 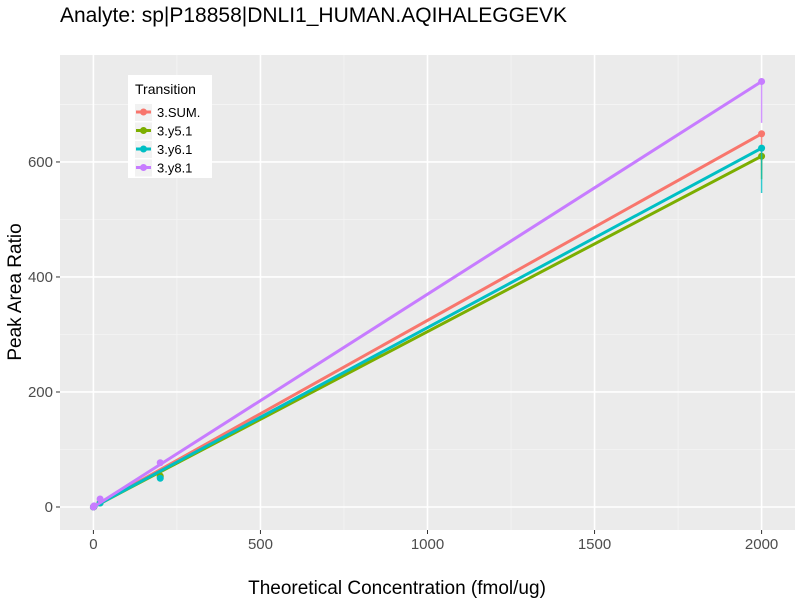 What do you see at coordinates (40, 392) in the screenshot?
I see `y-tick-label: 200` at bounding box center [40, 392].